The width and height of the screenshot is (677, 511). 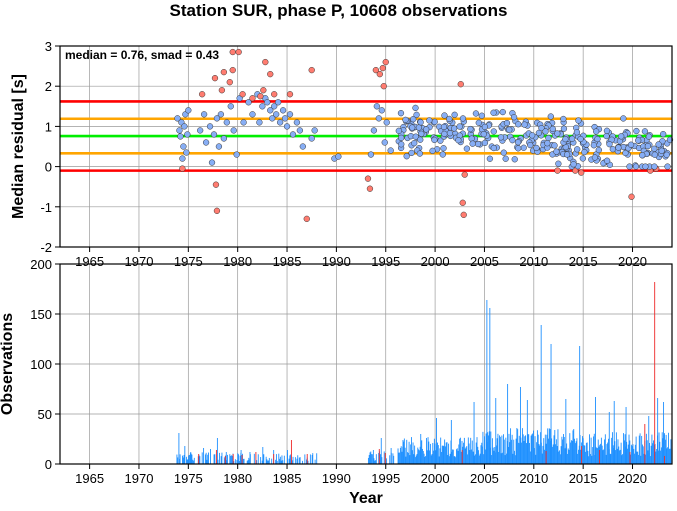 I want to click on x-tick-label: 1980, so click(x=237, y=478).